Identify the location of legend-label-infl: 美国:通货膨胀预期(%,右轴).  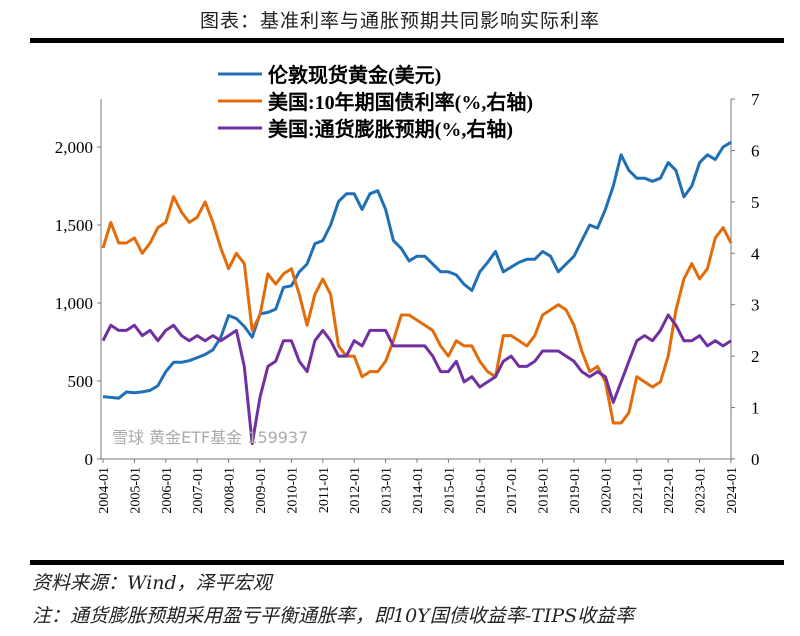
(390, 129).